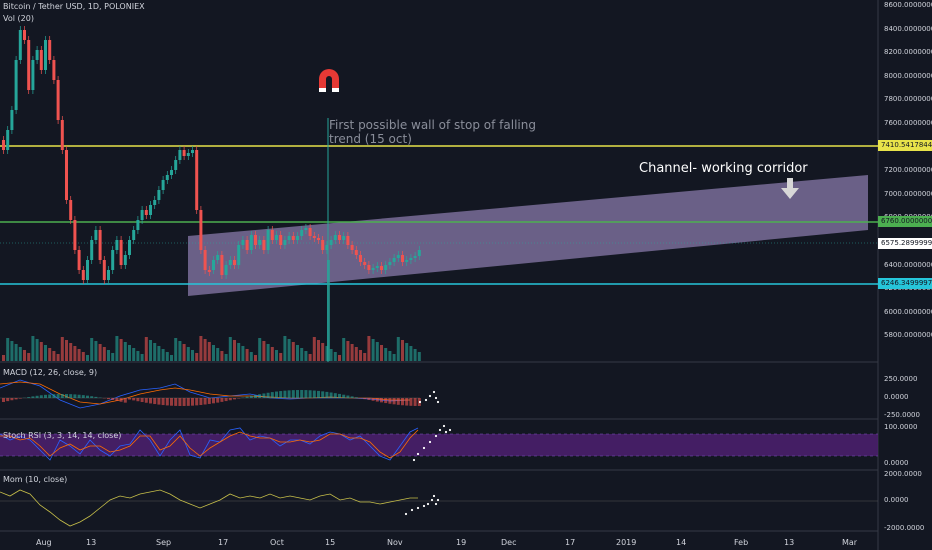 This screenshot has width=932, height=550. Describe the element at coordinates (896, 397) in the screenshot. I see `macd-axis-mid: 0.0000` at that location.